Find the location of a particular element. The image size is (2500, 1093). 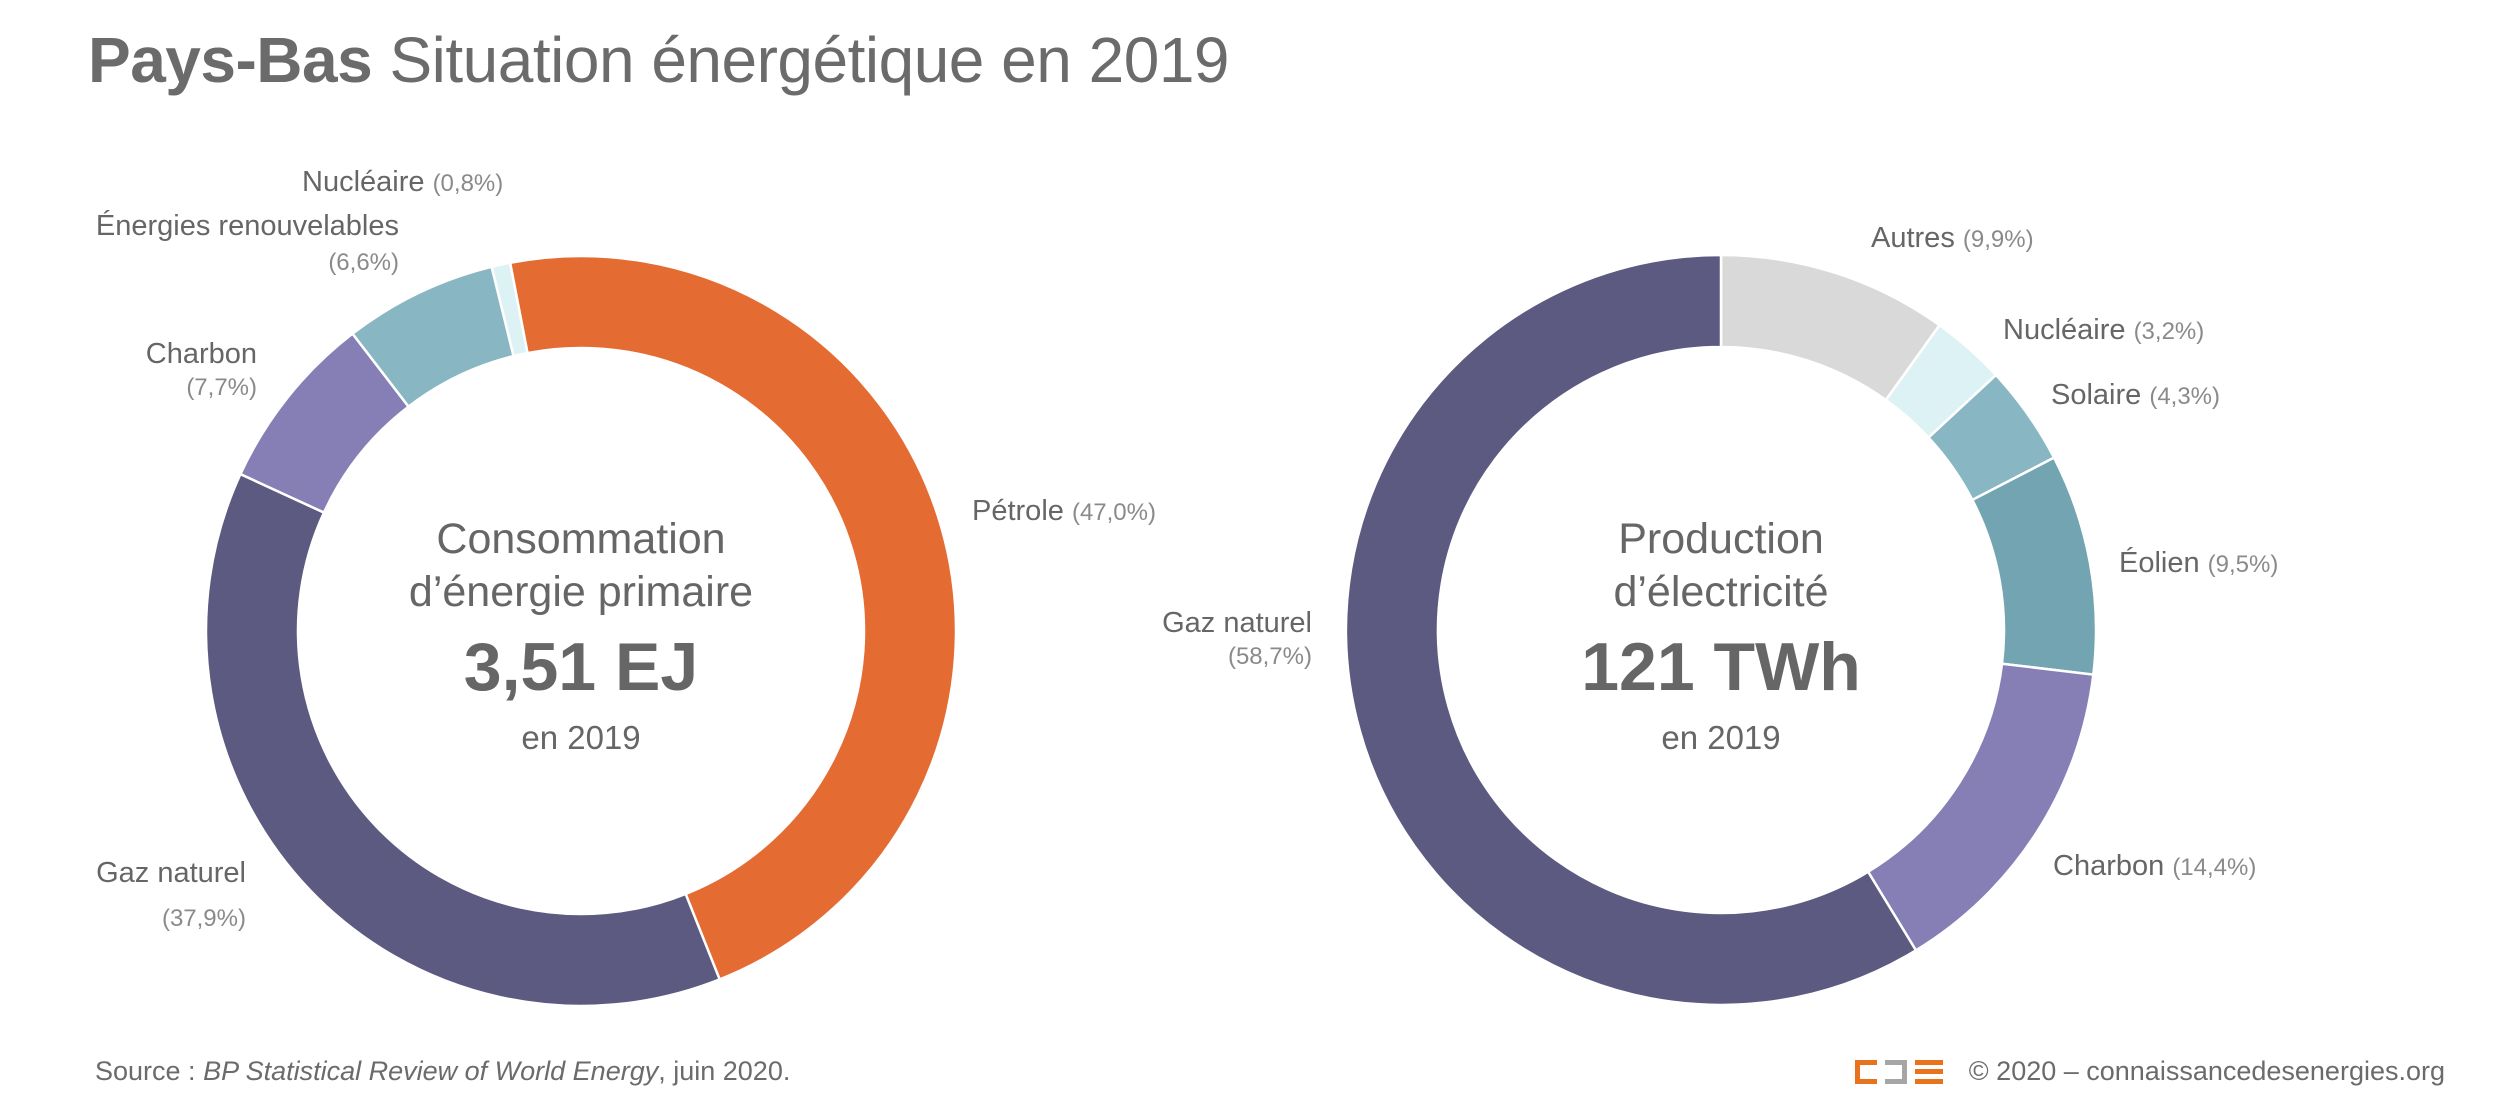

electricity-center-line1: Production is located at coordinates (1721, 539).